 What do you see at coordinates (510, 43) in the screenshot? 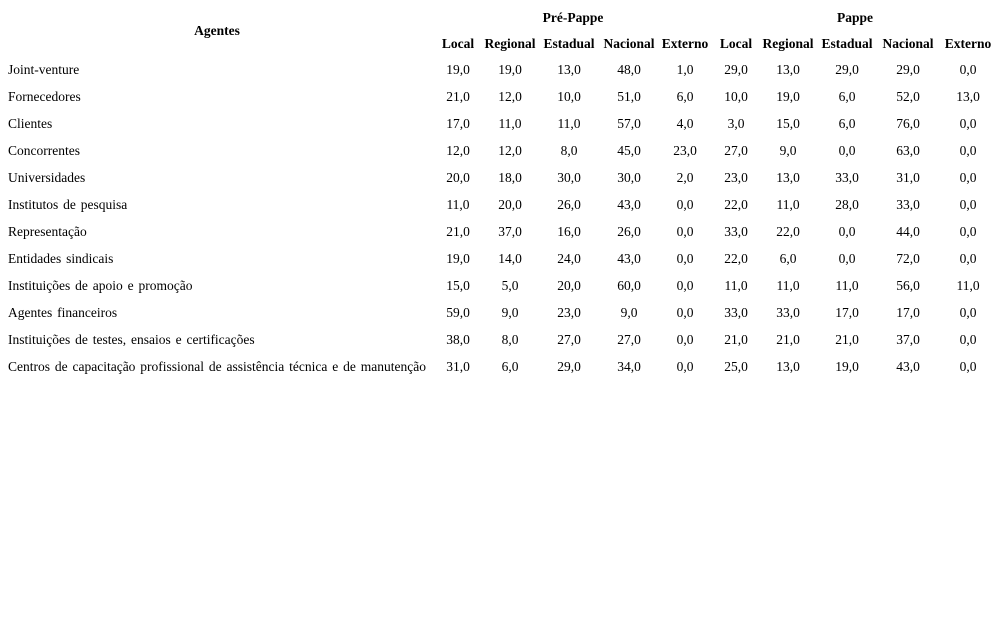
I see `column-header-regional-1: Regional` at bounding box center [510, 43].